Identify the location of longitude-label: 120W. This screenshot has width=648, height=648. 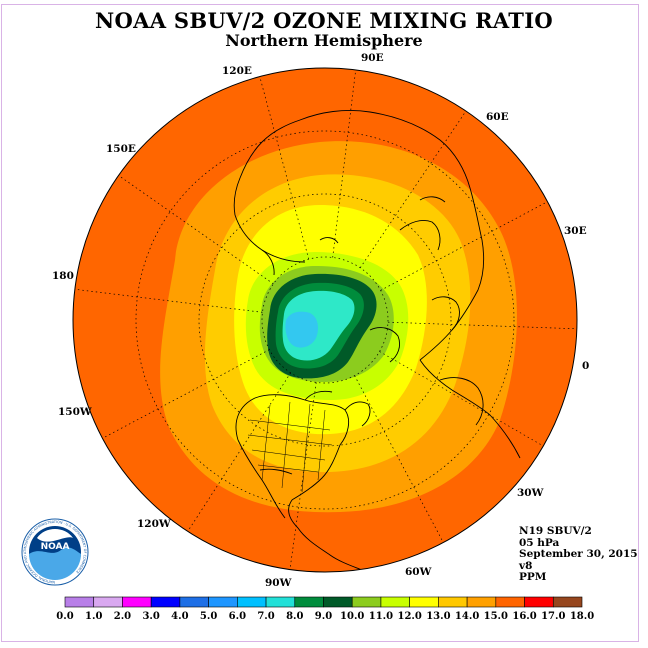
(154, 524).